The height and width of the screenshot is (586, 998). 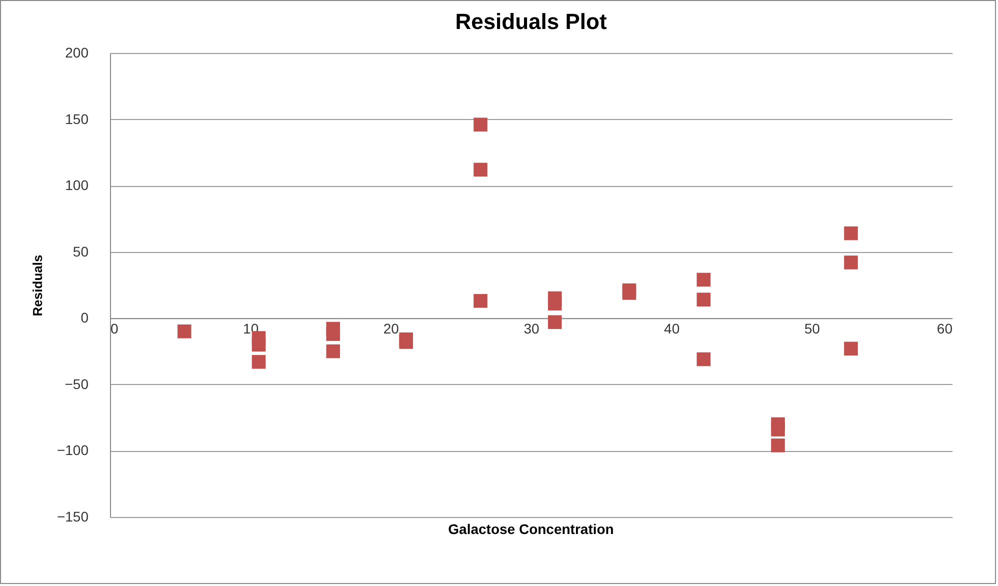 What do you see at coordinates (391, 328) in the screenshot?
I see `x-tick-label: 20` at bounding box center [391, 328].